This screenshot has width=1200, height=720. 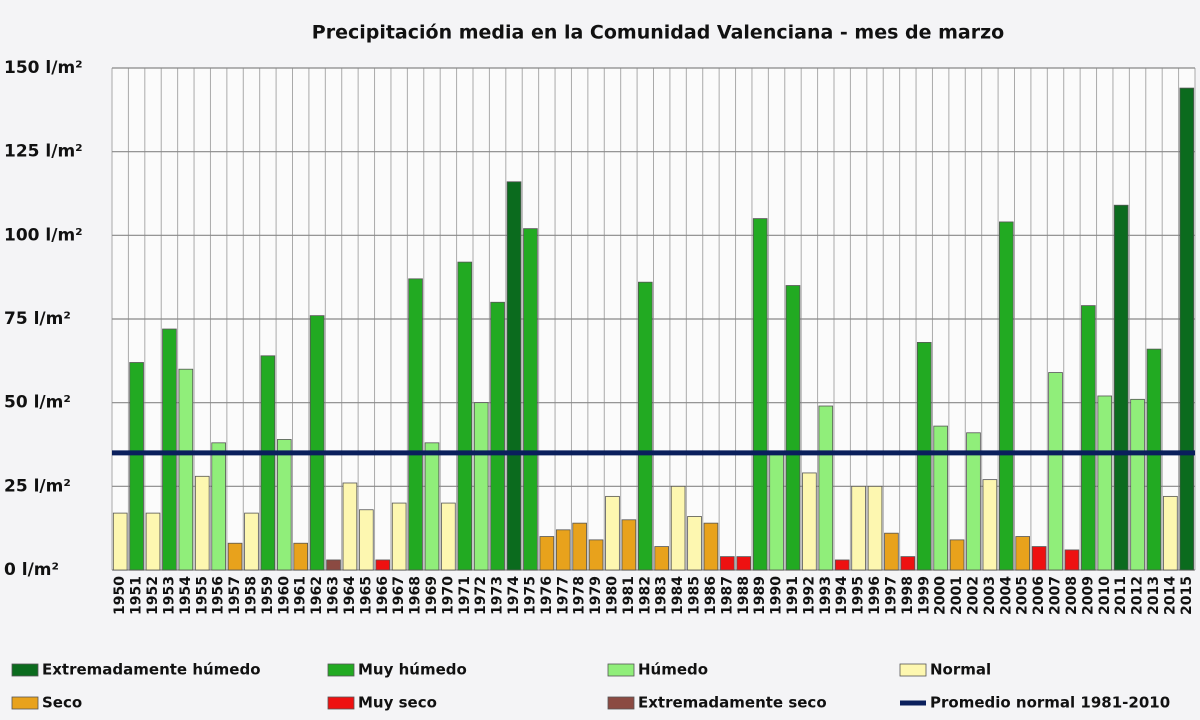 What do you see at coordinates (662, 595) in the screenshot?
I see `x-tick-label: 1983` at bounding box center [662, 595].